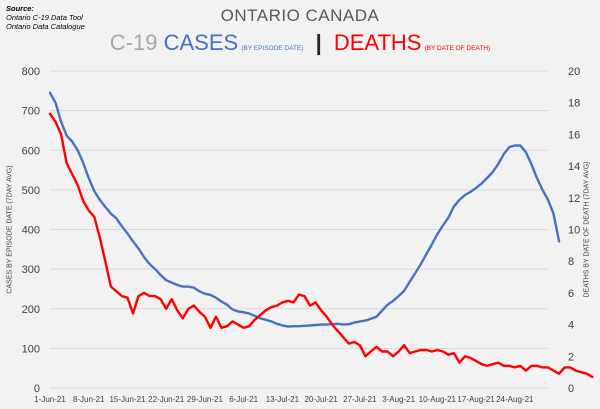  What do you see at coordinates (398, 399) in the screenshot?
I see `x-tick-label: 3-Aug-21` at bounding box center [398, 399].